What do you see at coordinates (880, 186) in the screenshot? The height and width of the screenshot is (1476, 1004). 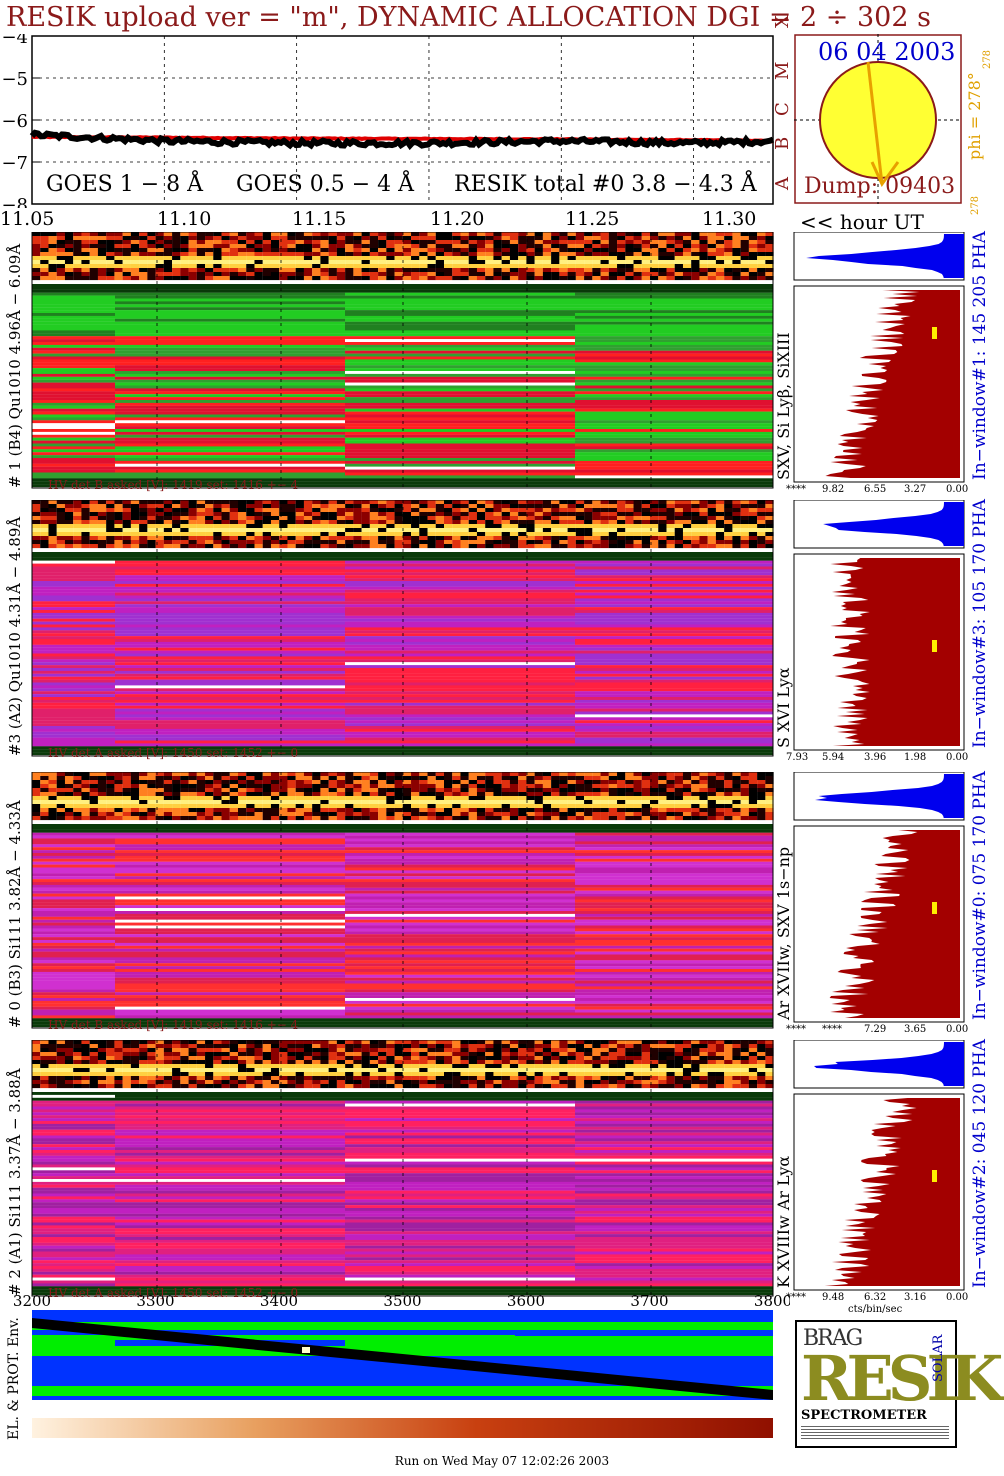 I see `dump-number: Dump: 09403` at bounding box center [880, 186].